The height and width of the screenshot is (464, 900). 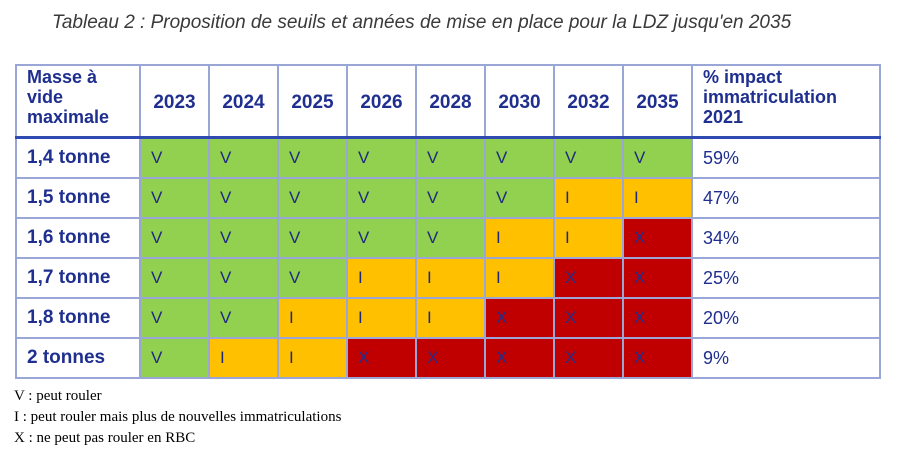 I want to click on year-header: 2032, so click(x=588, y=101).